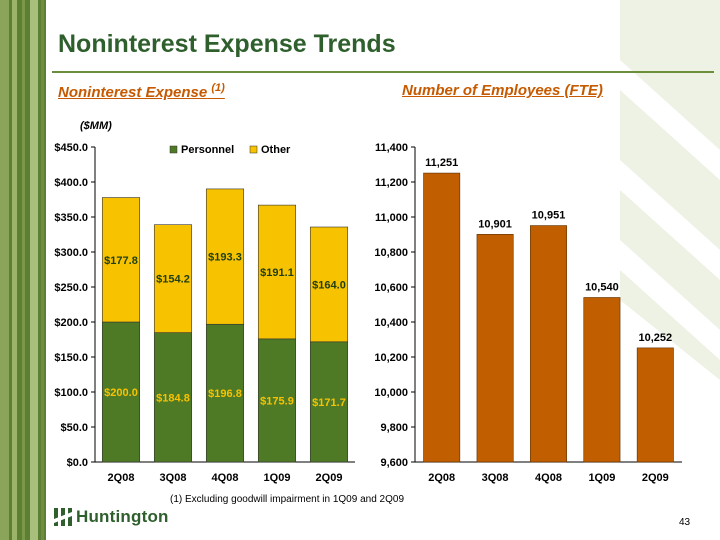 Image resolution: width=720 pixels, height=540 pixels. Describe the element at coordinates (655, 338) in the screenshot. I see `data-label-fte: 10,252` at that location.